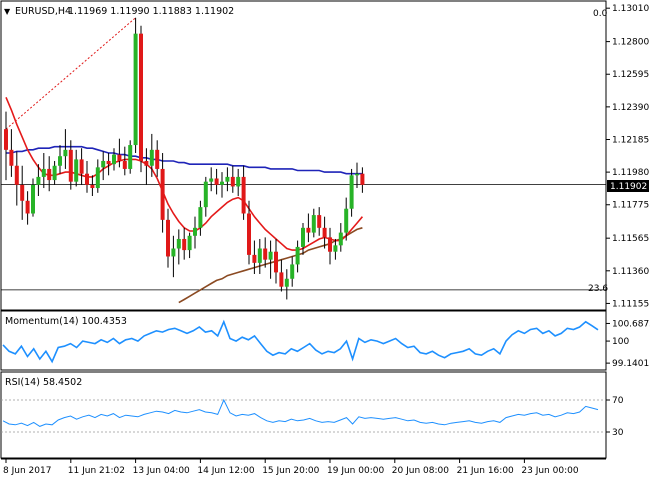  Describe the element at coordinates (66, 321) in the screenshot. I see `momentum-title: Momentum(14) 100.4353` at that location.